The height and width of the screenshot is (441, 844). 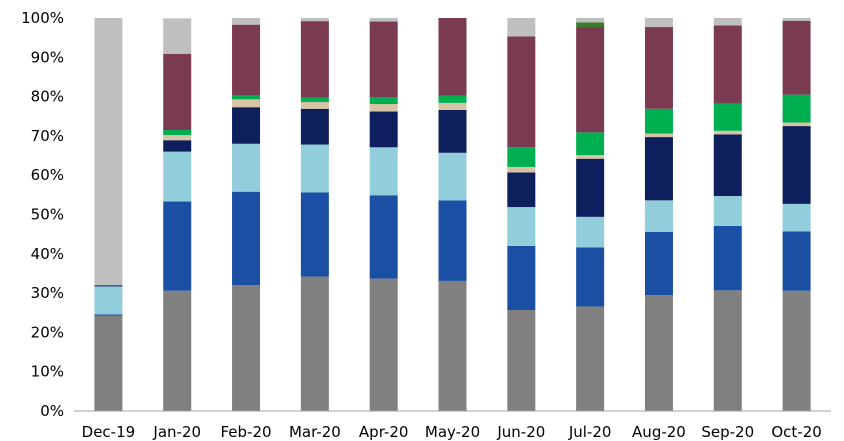 I want to click on y-axis: 0% 10% 20% 30% 40% 50% 60% 70% 80% 90% 100%, so click(x=42, y=214).